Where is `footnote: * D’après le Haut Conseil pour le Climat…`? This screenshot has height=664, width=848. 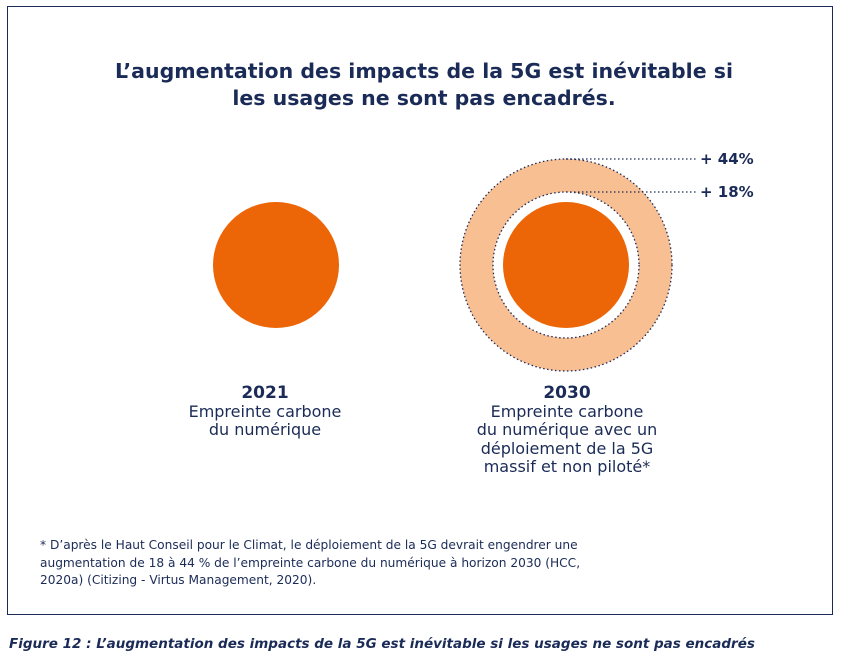
footnote: * D’après le Haut Conseil pour le Climat… is located at coordinates (330, 563).